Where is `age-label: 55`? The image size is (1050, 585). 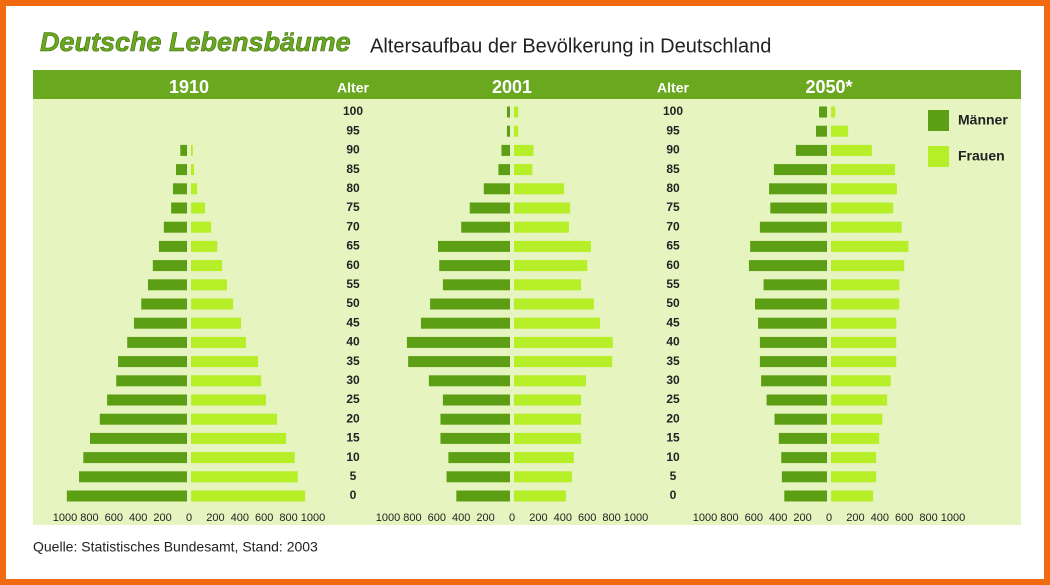 age-label: 55 is located at coordinates (353, 284).